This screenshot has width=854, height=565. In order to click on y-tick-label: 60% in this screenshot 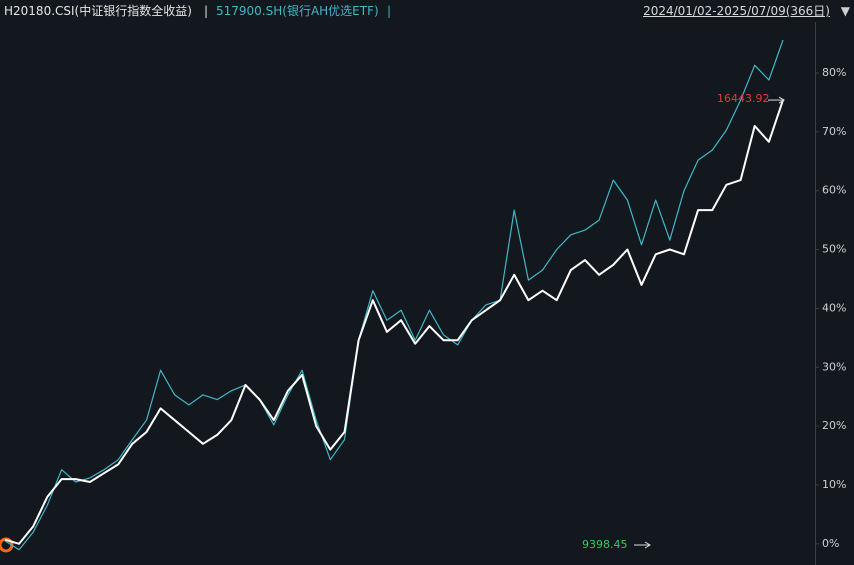, I will do `click(834, 190)`.